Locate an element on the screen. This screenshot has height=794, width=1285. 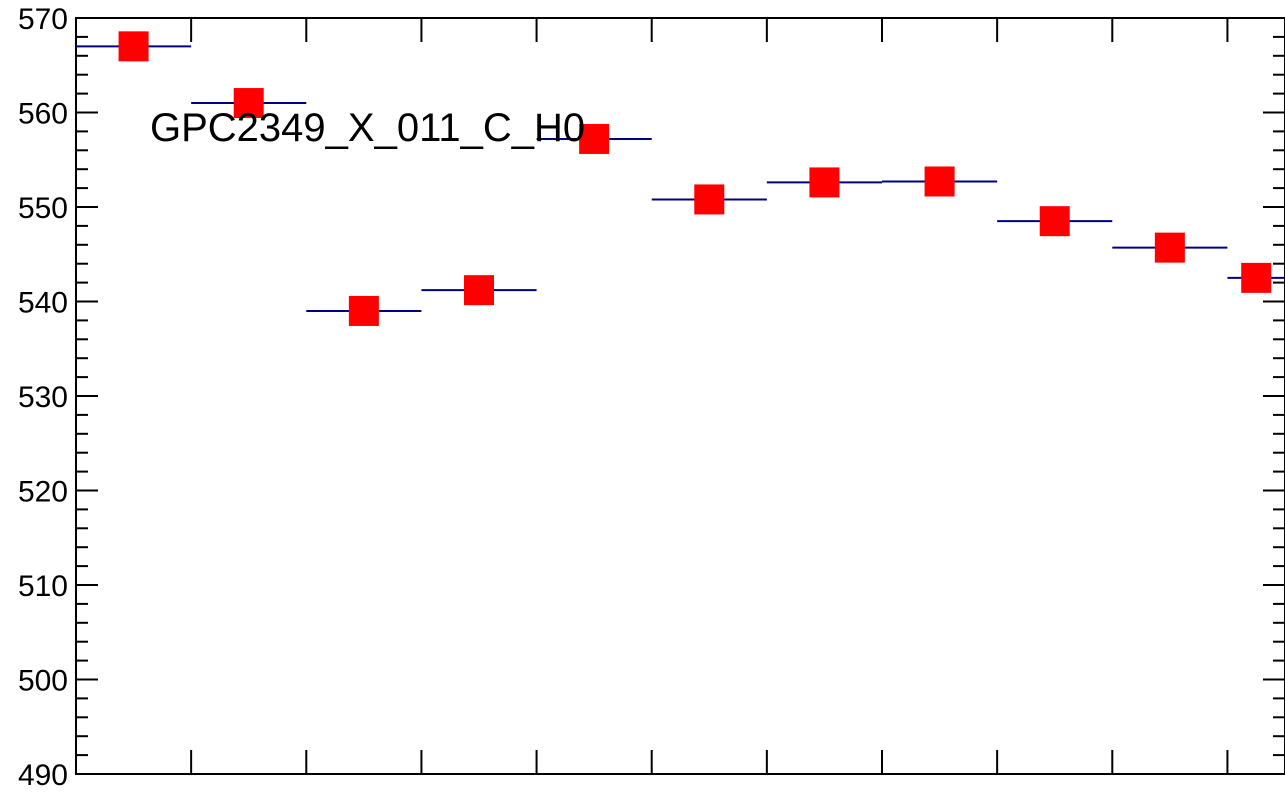
y-tick-label: 560 is located at coordinates (43, 114).